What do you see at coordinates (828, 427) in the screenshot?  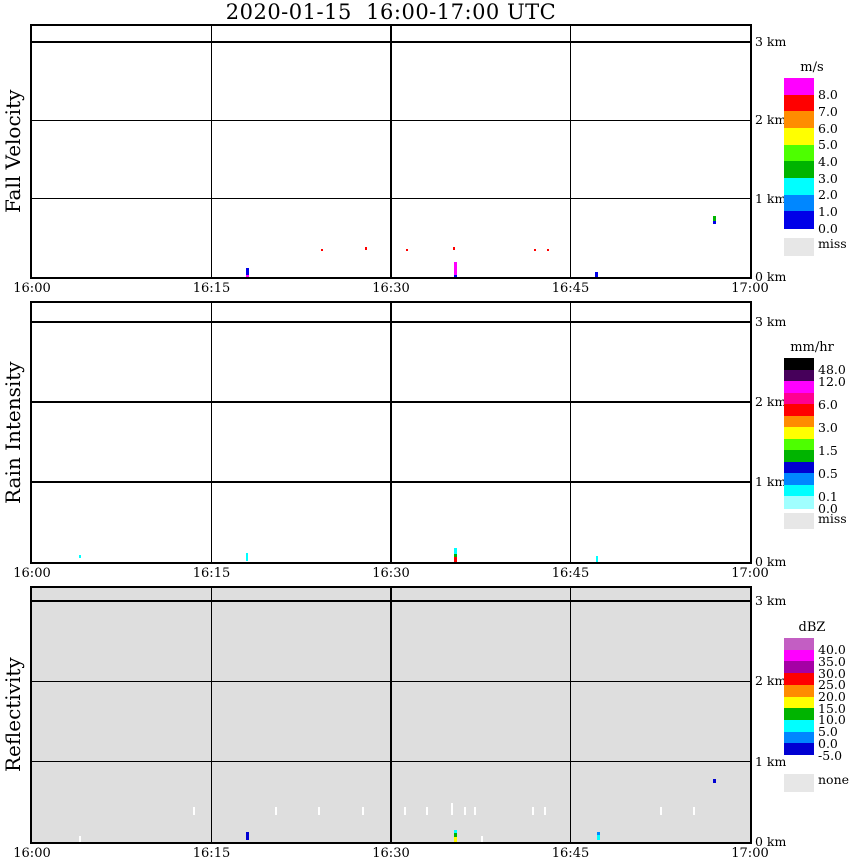 I see `legend-tick-label-rain-intensity: 3.0` at bounding box center [828, 427].